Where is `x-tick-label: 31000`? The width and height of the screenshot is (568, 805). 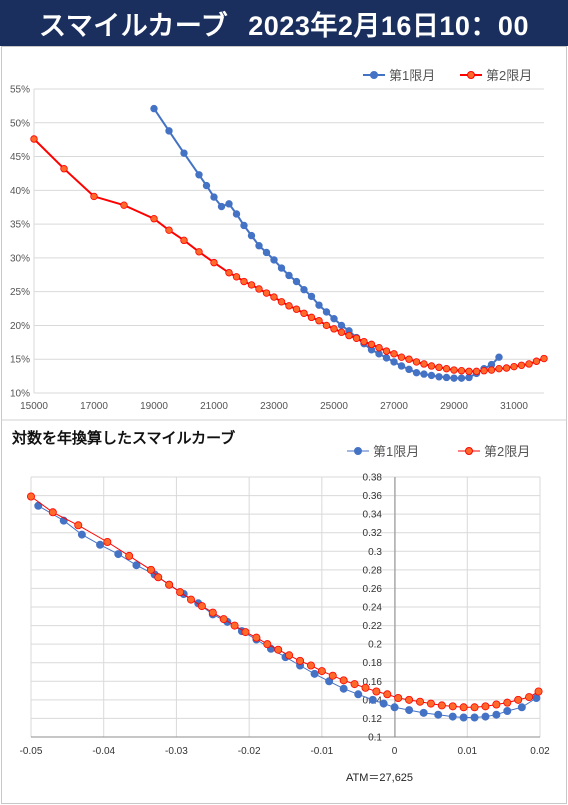
x-tick-label: 31000 is located at coordinates (514, 406).